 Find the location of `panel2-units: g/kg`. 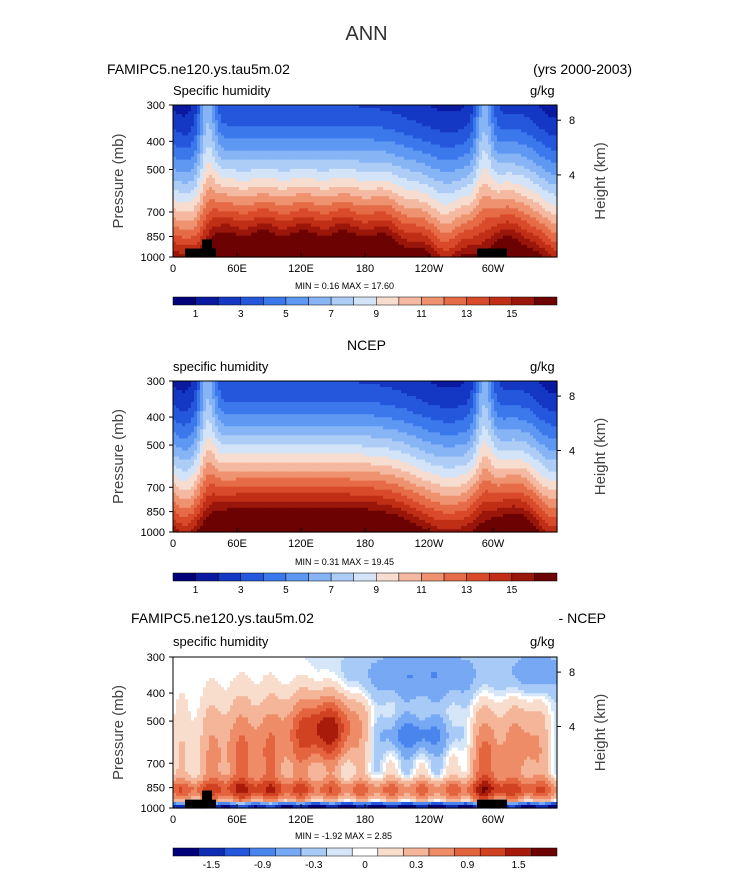

panel2-units: g/kg is located at coordinates (542, 366).